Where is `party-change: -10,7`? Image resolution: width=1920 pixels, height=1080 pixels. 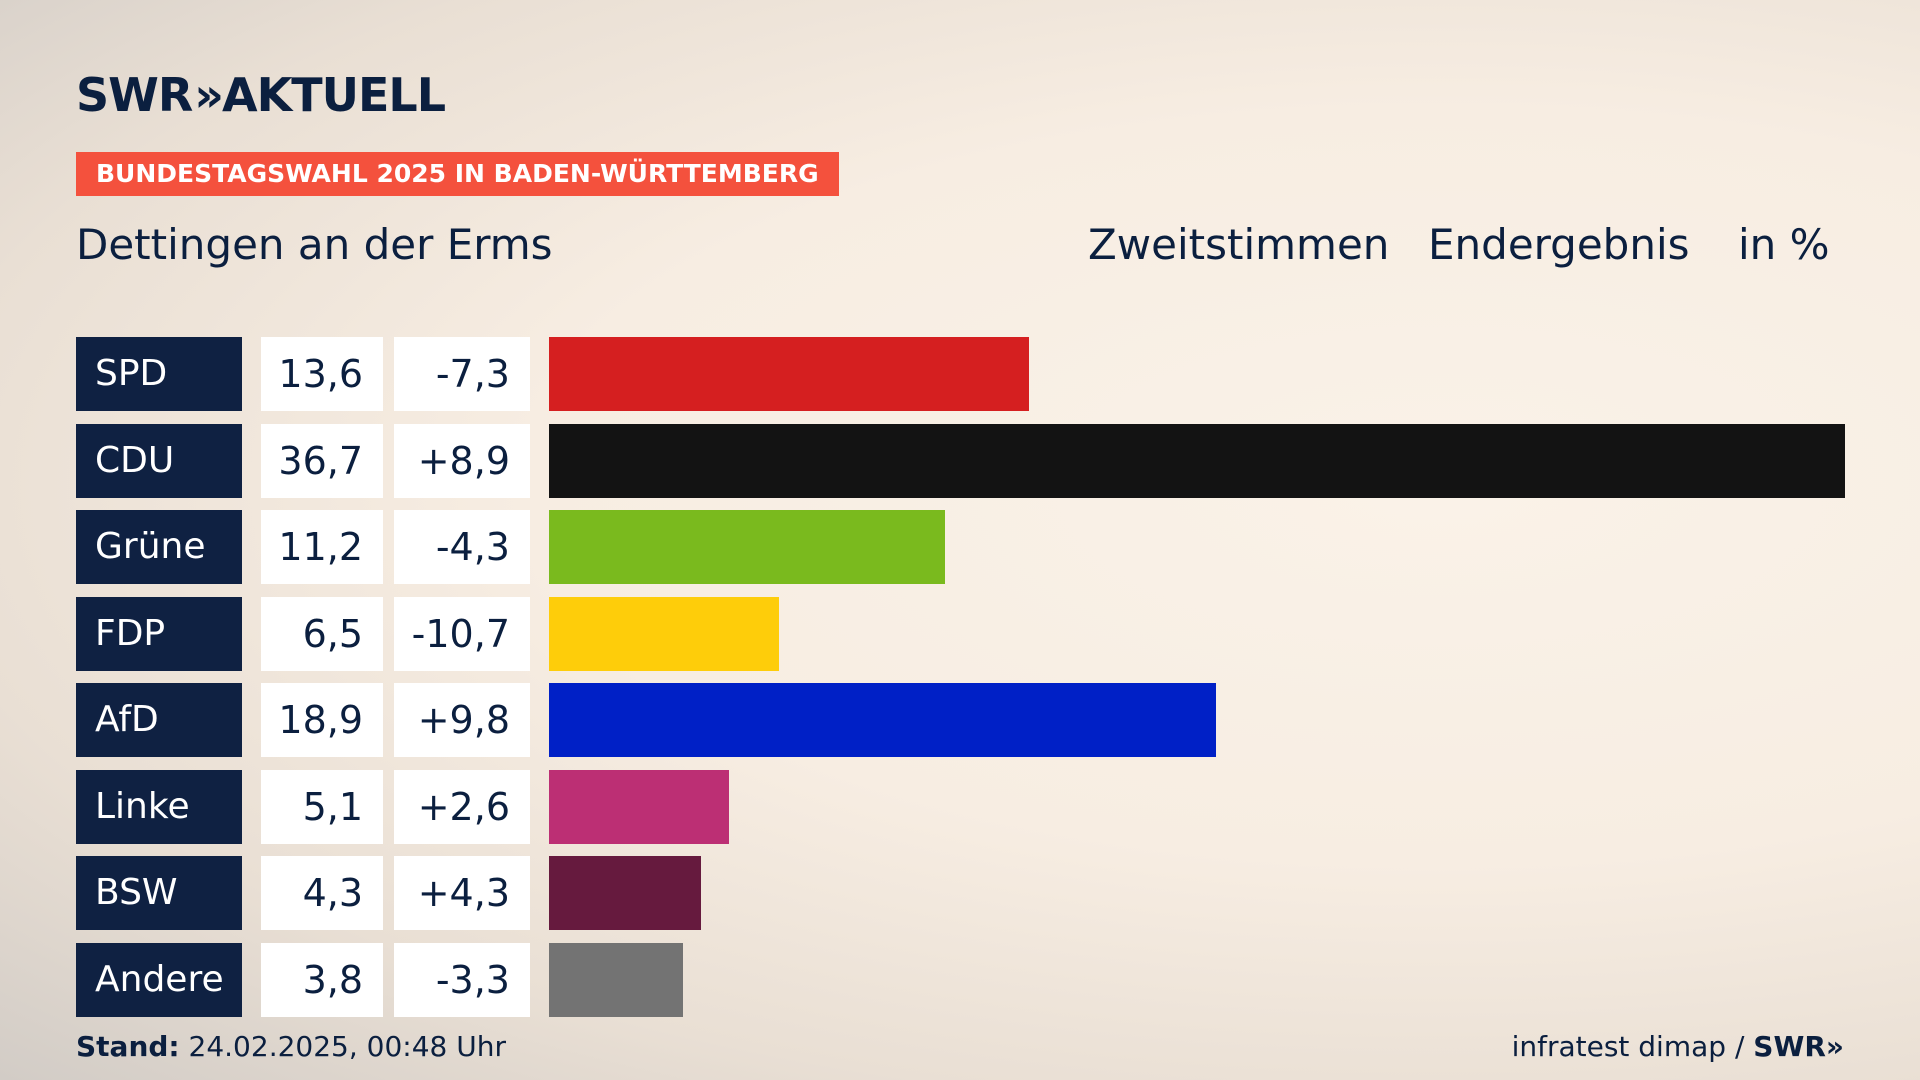 party-change: -10,7 is located at coordinates (462, 633).